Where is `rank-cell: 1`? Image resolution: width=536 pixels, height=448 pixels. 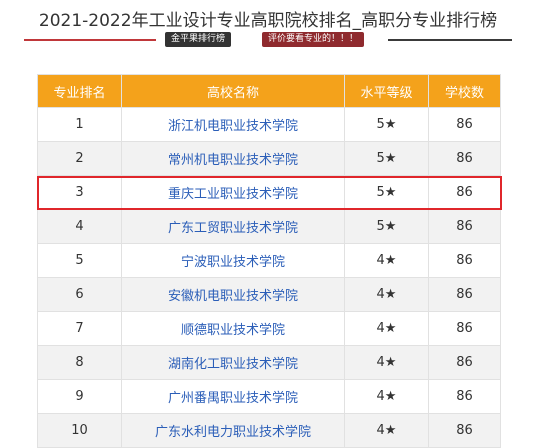 rank-cell: 1 is located at coordinates (79, 124).